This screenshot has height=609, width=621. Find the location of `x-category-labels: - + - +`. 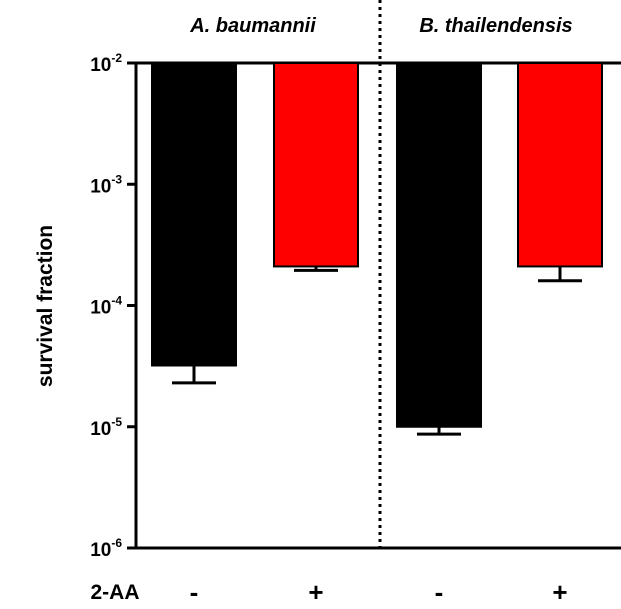

x-category-labels: - + - + is located at coordinates (379, 592).